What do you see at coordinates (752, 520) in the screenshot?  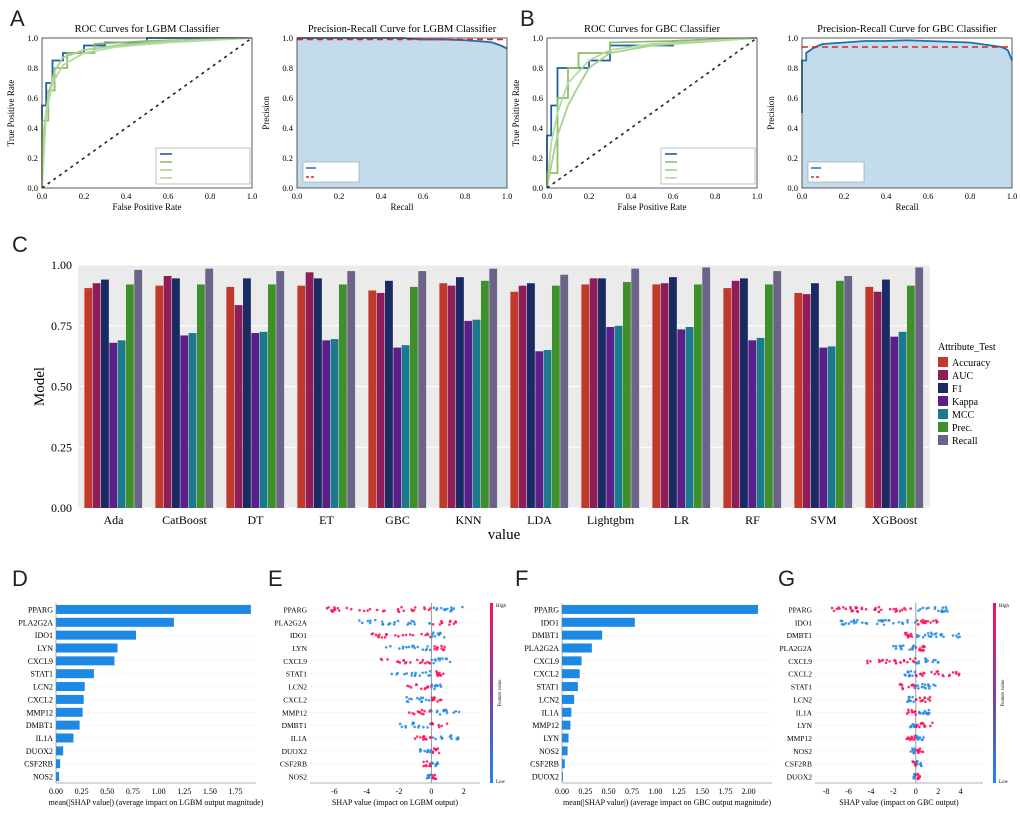 I see `x-tick-label: RF` at bounding box center [752, 520].